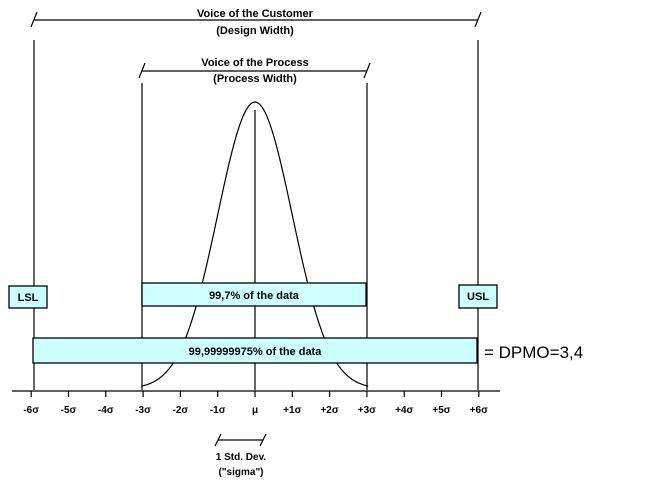 The image size is (660, 489). I want to click on axis-tick-label: +6σ, so click(479, 410).